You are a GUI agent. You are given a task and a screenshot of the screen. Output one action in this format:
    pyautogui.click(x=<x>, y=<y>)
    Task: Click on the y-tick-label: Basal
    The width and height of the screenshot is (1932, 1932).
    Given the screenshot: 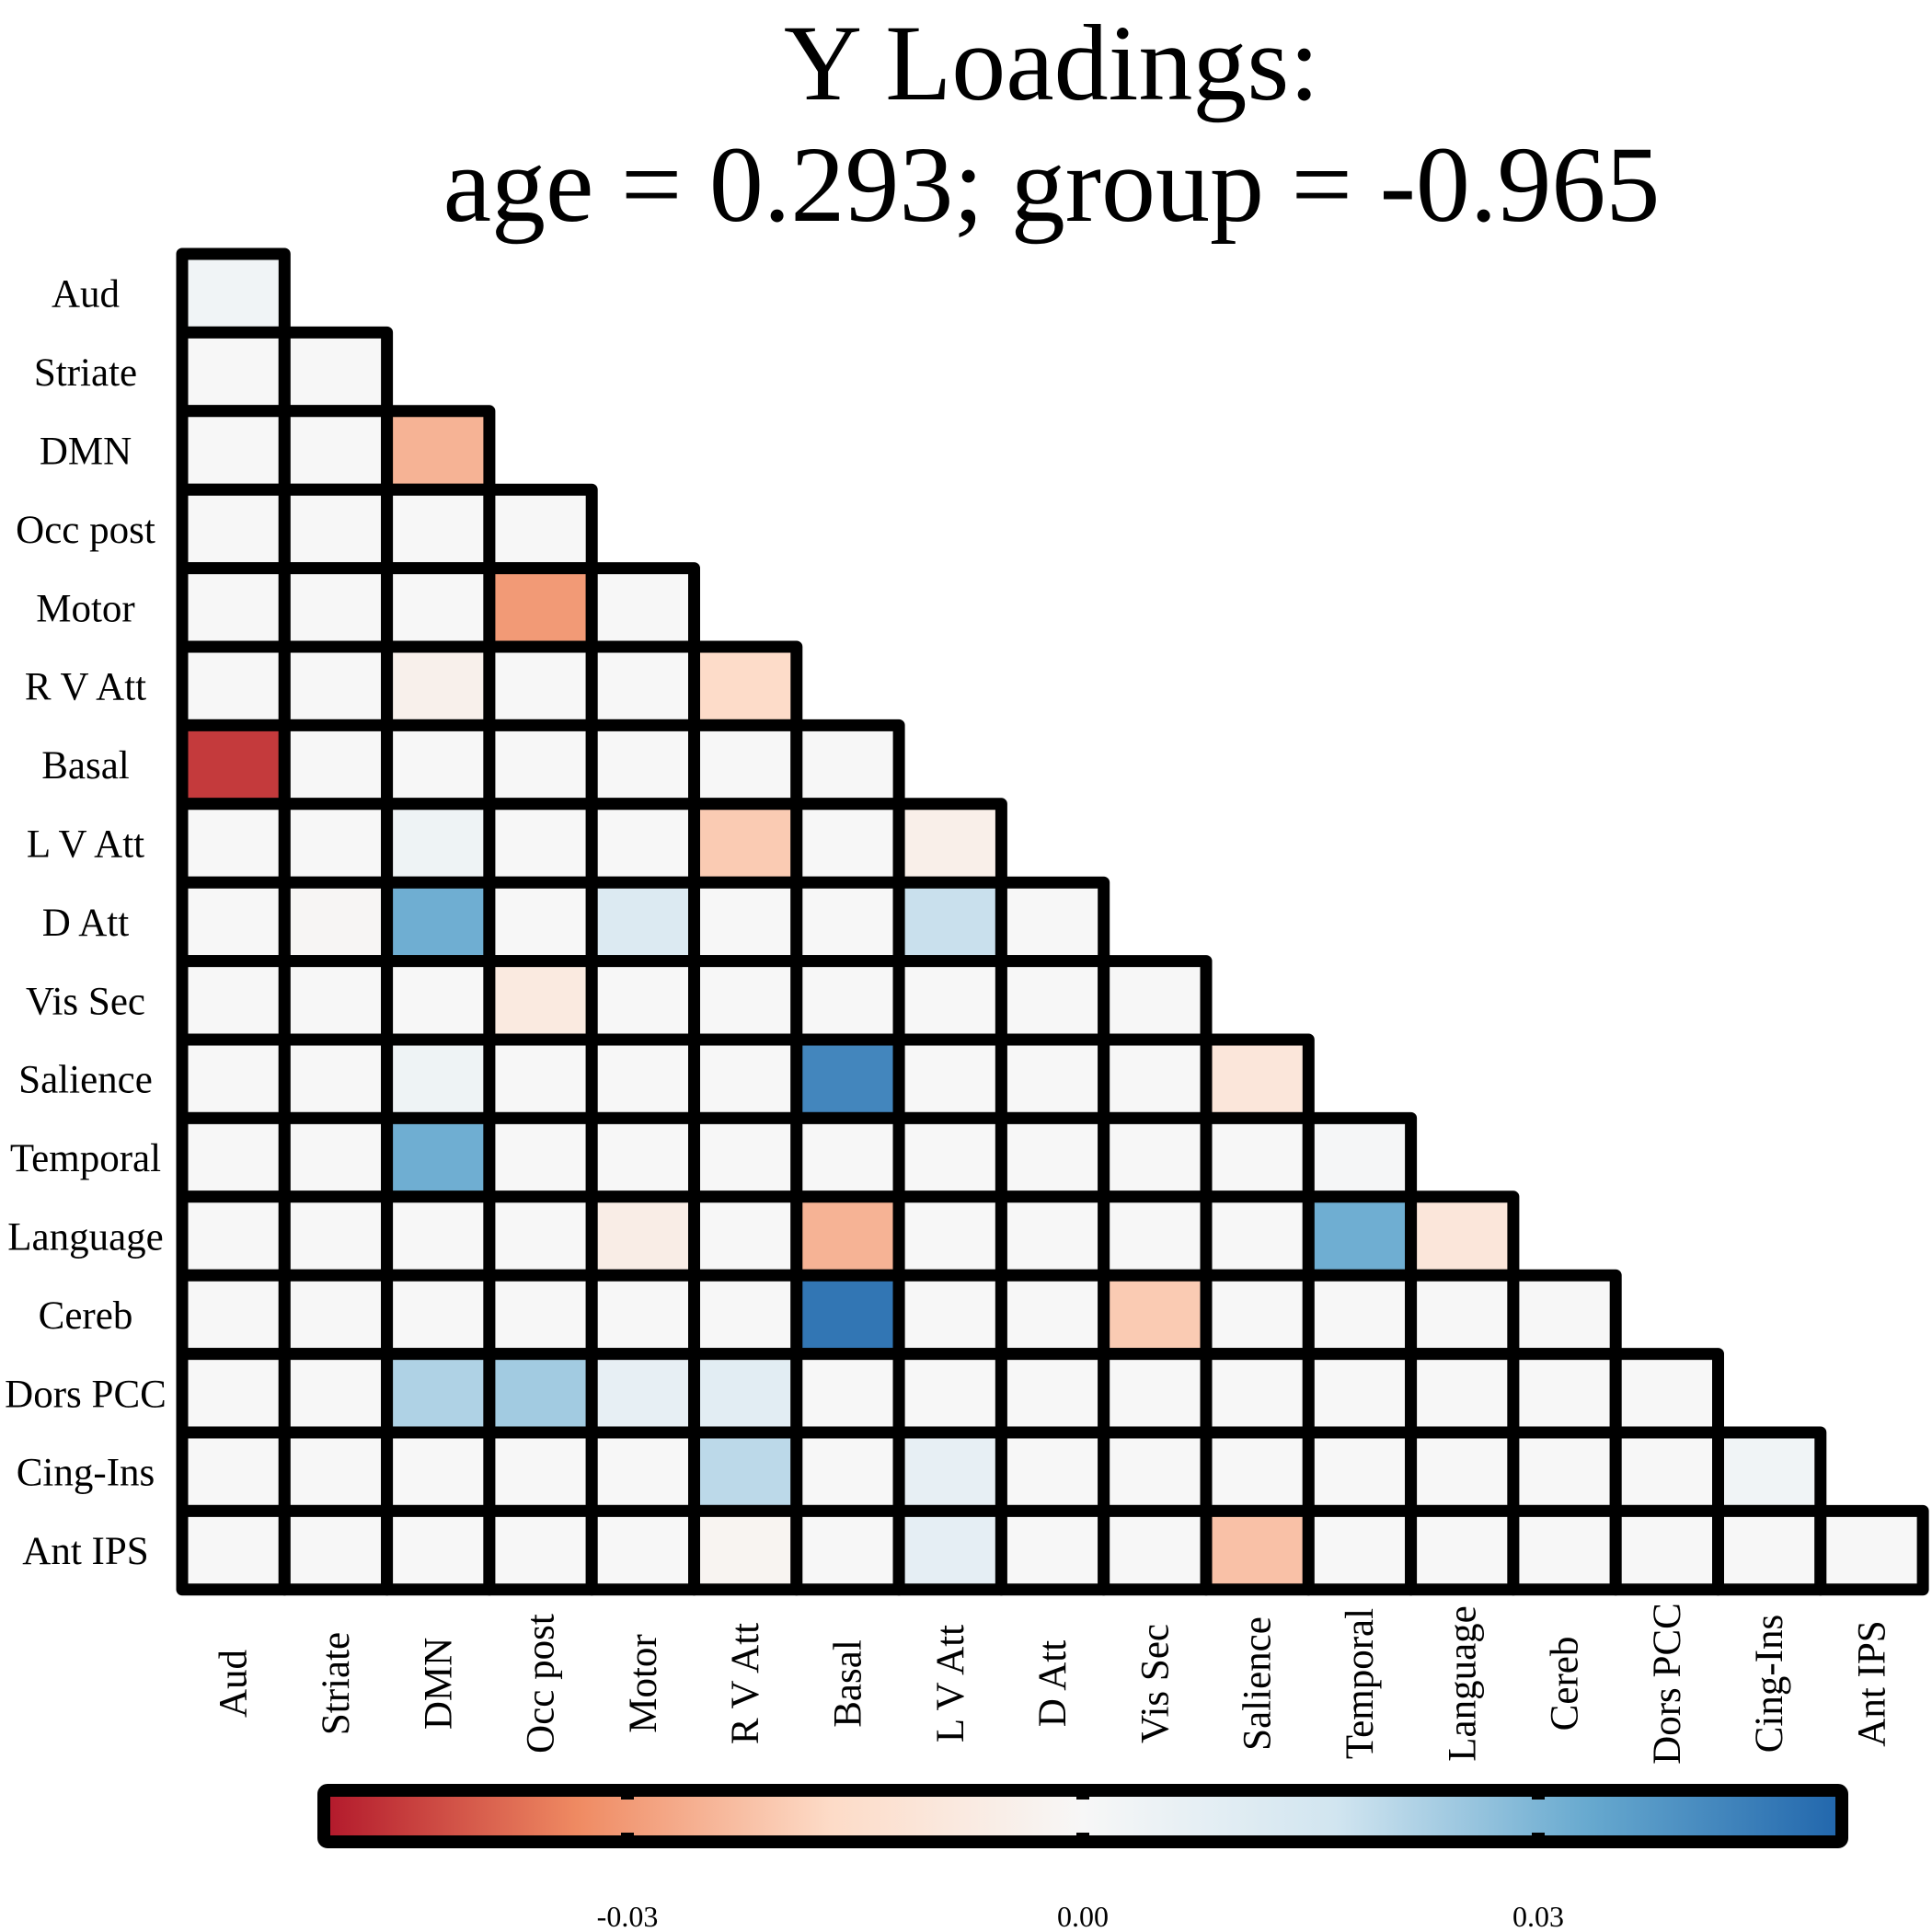 What is the action you would take?
    pyautogui.click(x=85, y=766)
    